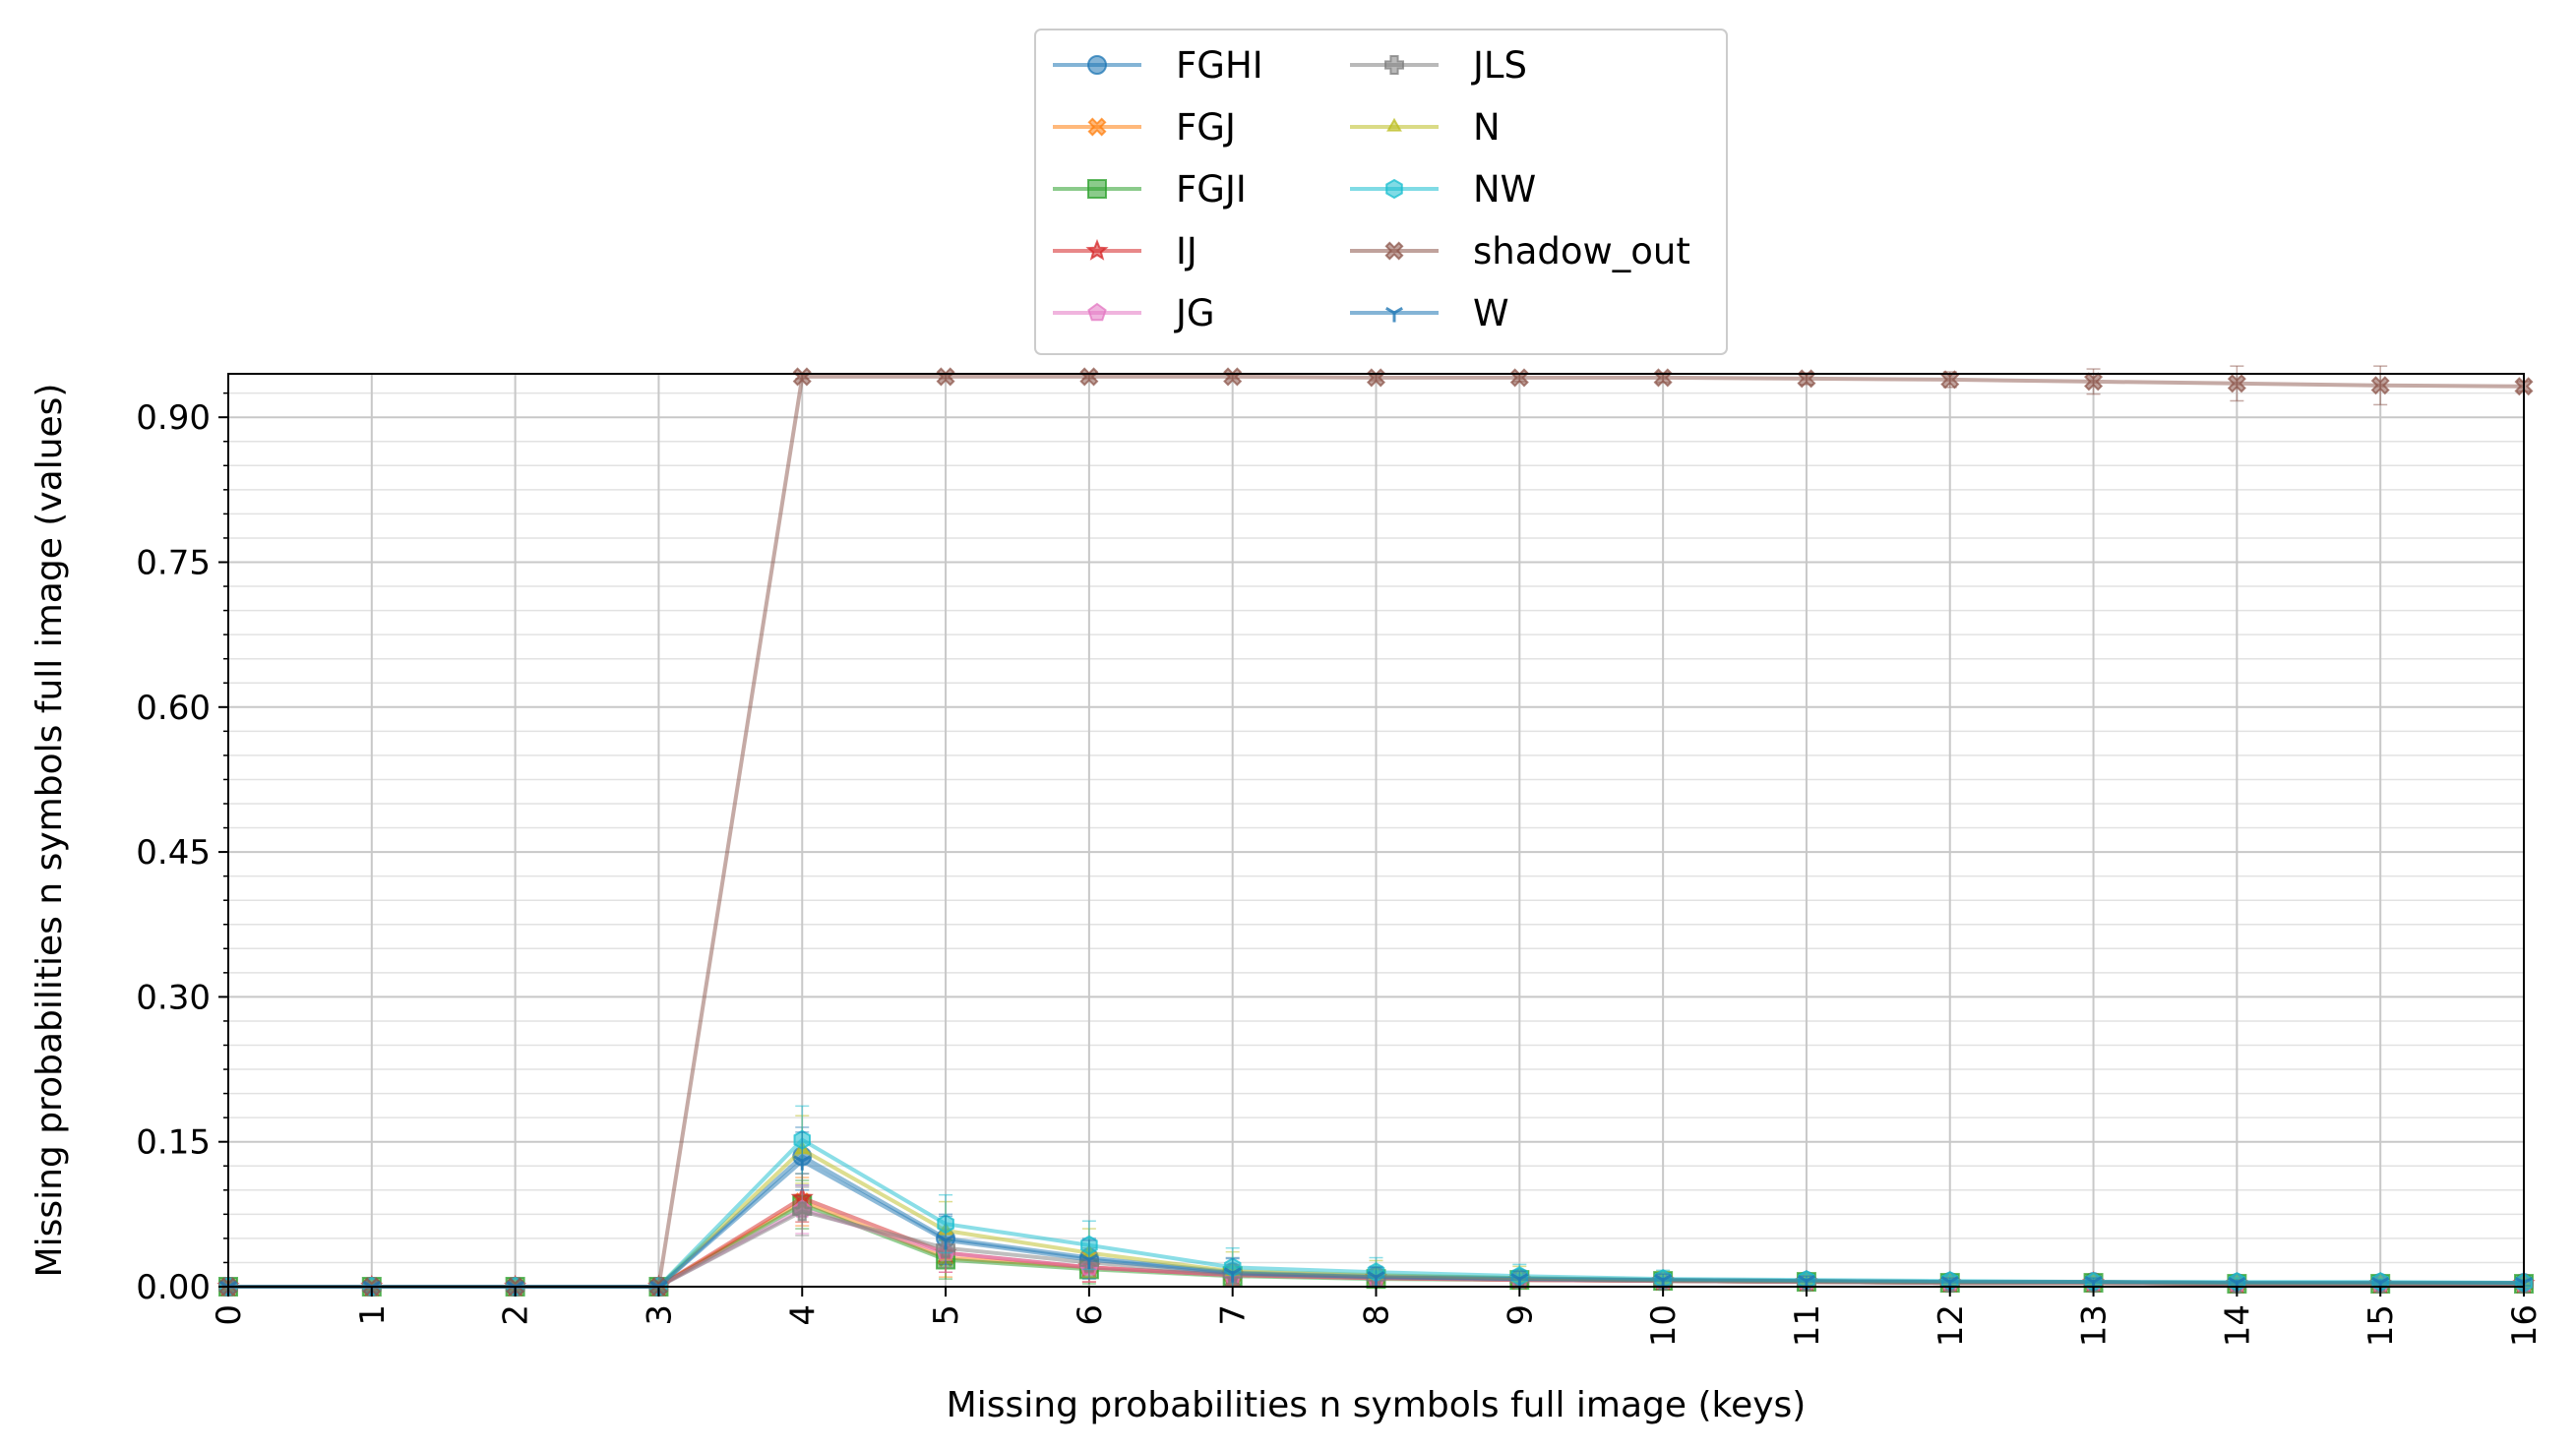 Image resolution: width=2576 pixels, height=1449 pixels. Describe the element at coordinates (229, 1315) in the screenshot. I see `x-tick-label: 0` at that location.